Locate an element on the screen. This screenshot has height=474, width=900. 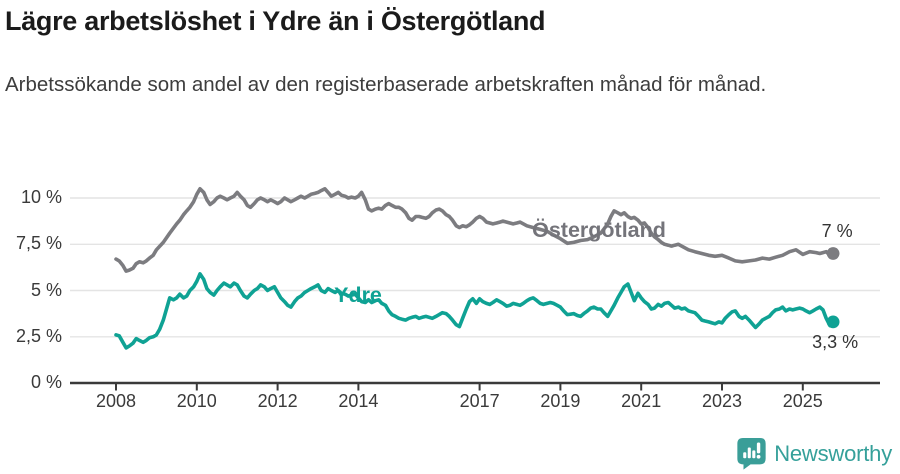
y-axis-tick-label: 5 % is located at coordinates (46, 289).